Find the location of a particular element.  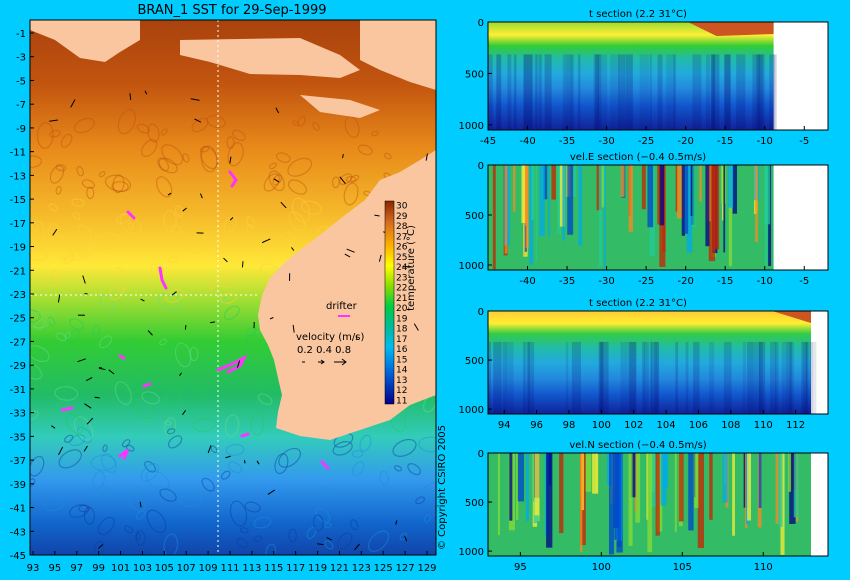

colorbar-tick-label: 21 is located at coordinates (401, 299).